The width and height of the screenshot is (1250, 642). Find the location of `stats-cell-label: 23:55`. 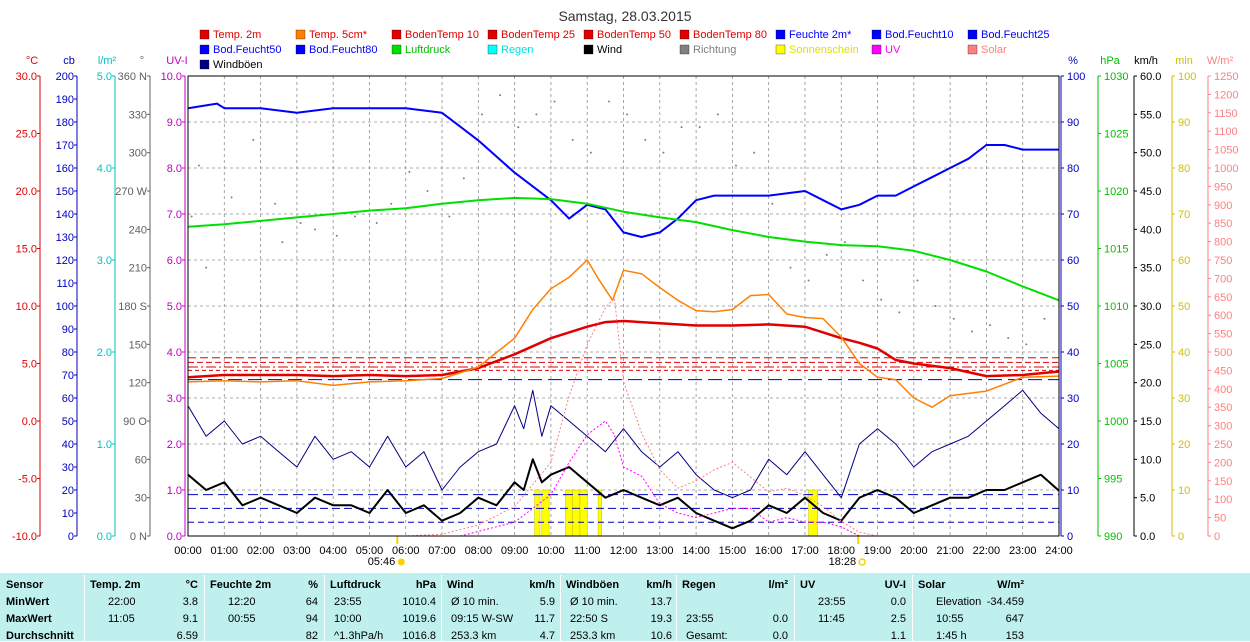

stats-cell-label: 23:55 is located at coordinates (700, 619).